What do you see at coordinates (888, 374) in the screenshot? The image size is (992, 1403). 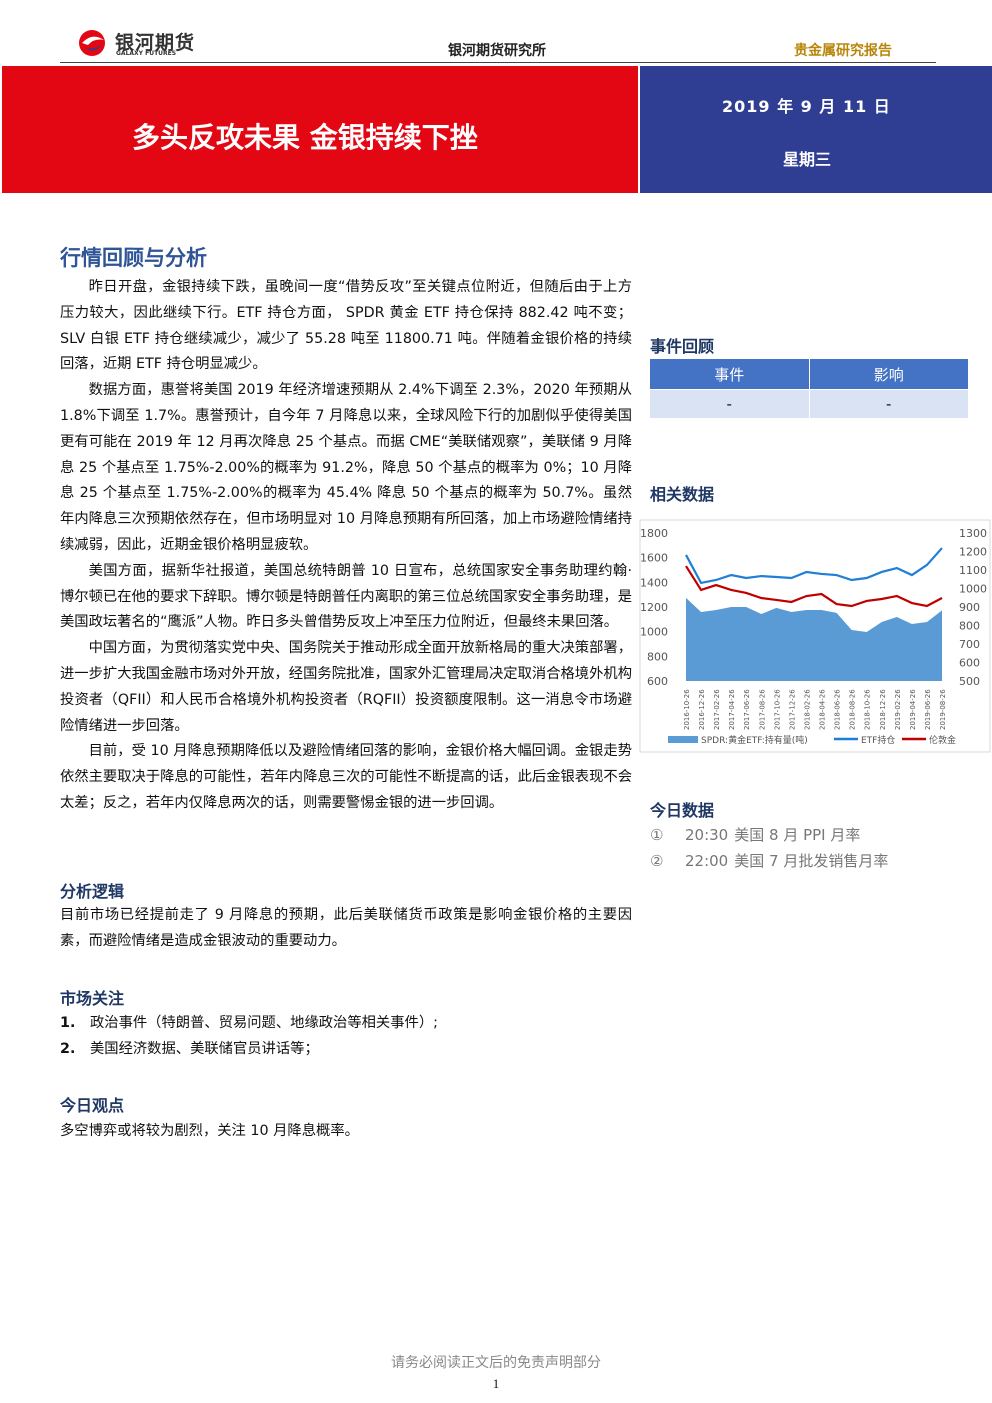 I see `table-header: 影响` at bounding box center [888, 374].